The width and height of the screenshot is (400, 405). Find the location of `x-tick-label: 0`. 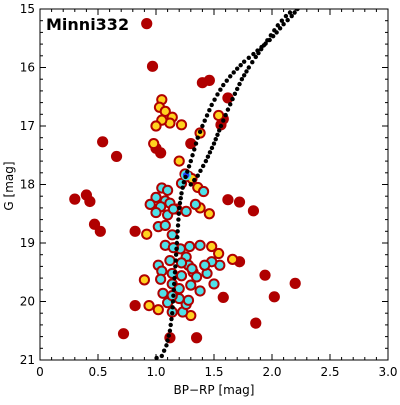

x-tick-label: 0 is located at coordinates (40, 372).